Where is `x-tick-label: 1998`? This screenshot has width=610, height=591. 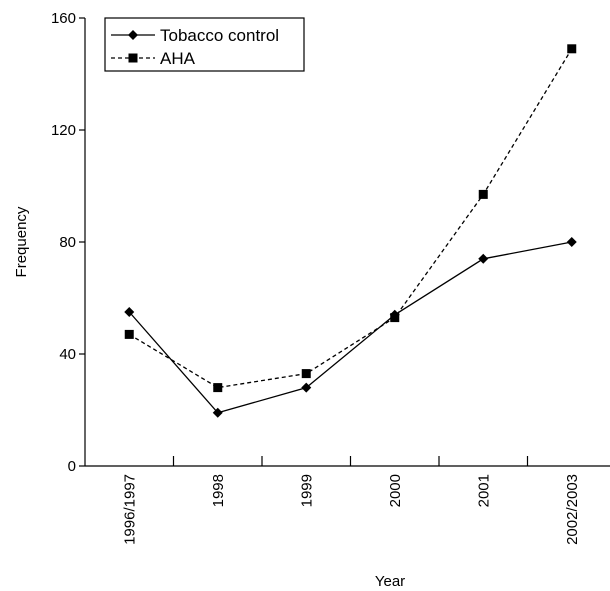
x-tick-label: 1998 is located at coordinates (218, 490).